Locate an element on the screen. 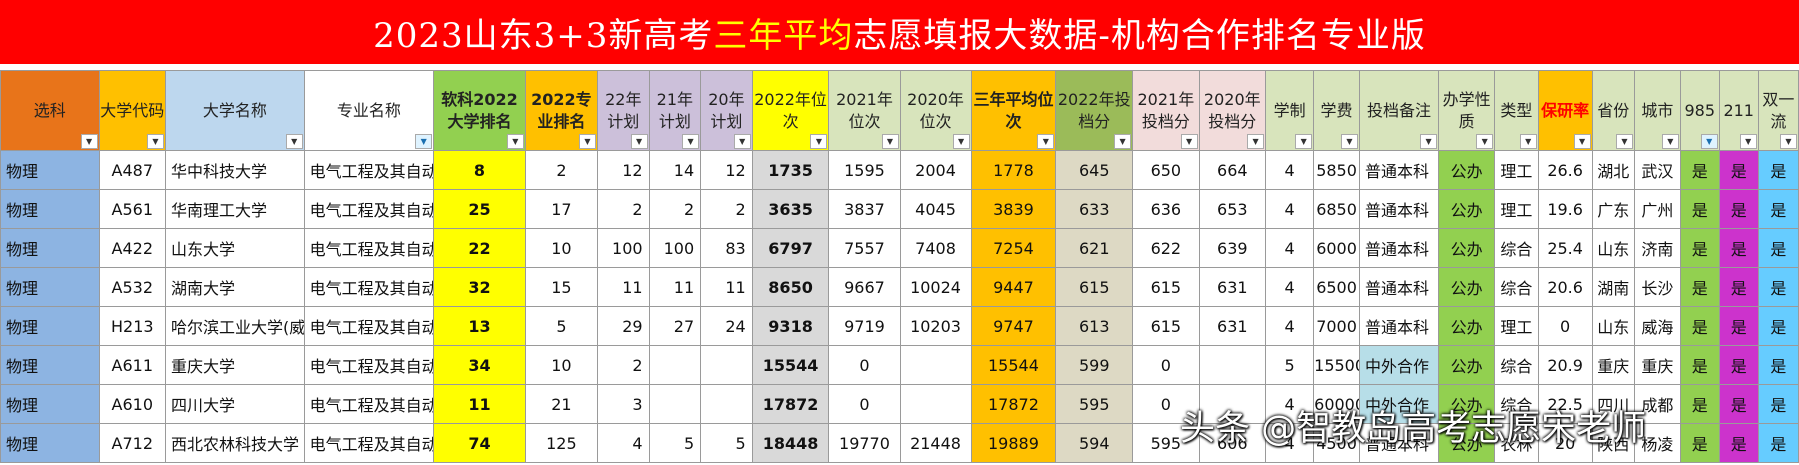 The image size is (1799, 465). table-cell: 18448 is located at coordinates (790, 443).